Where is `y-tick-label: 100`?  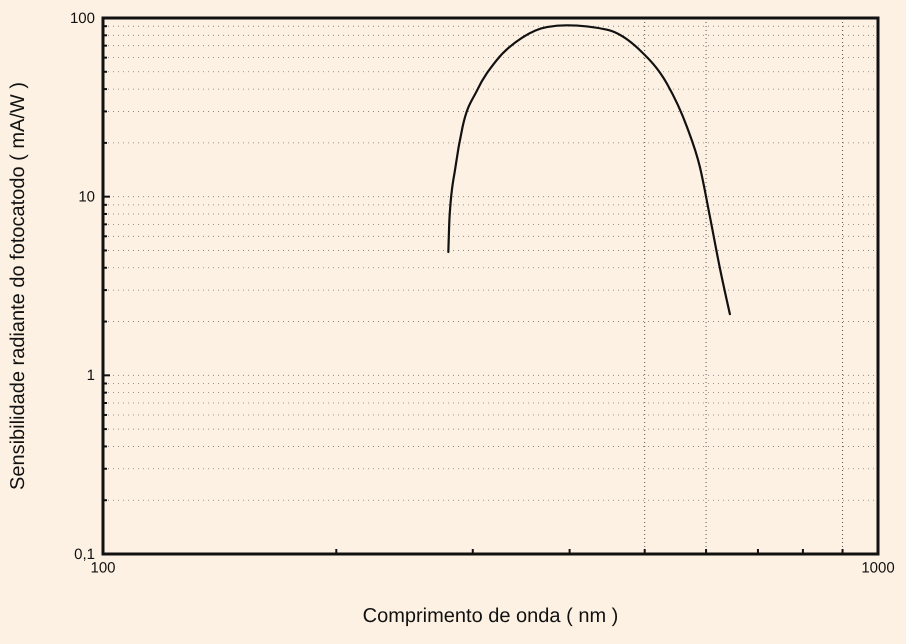 y-tick-label: 100 is located at coordinates (82, 18).